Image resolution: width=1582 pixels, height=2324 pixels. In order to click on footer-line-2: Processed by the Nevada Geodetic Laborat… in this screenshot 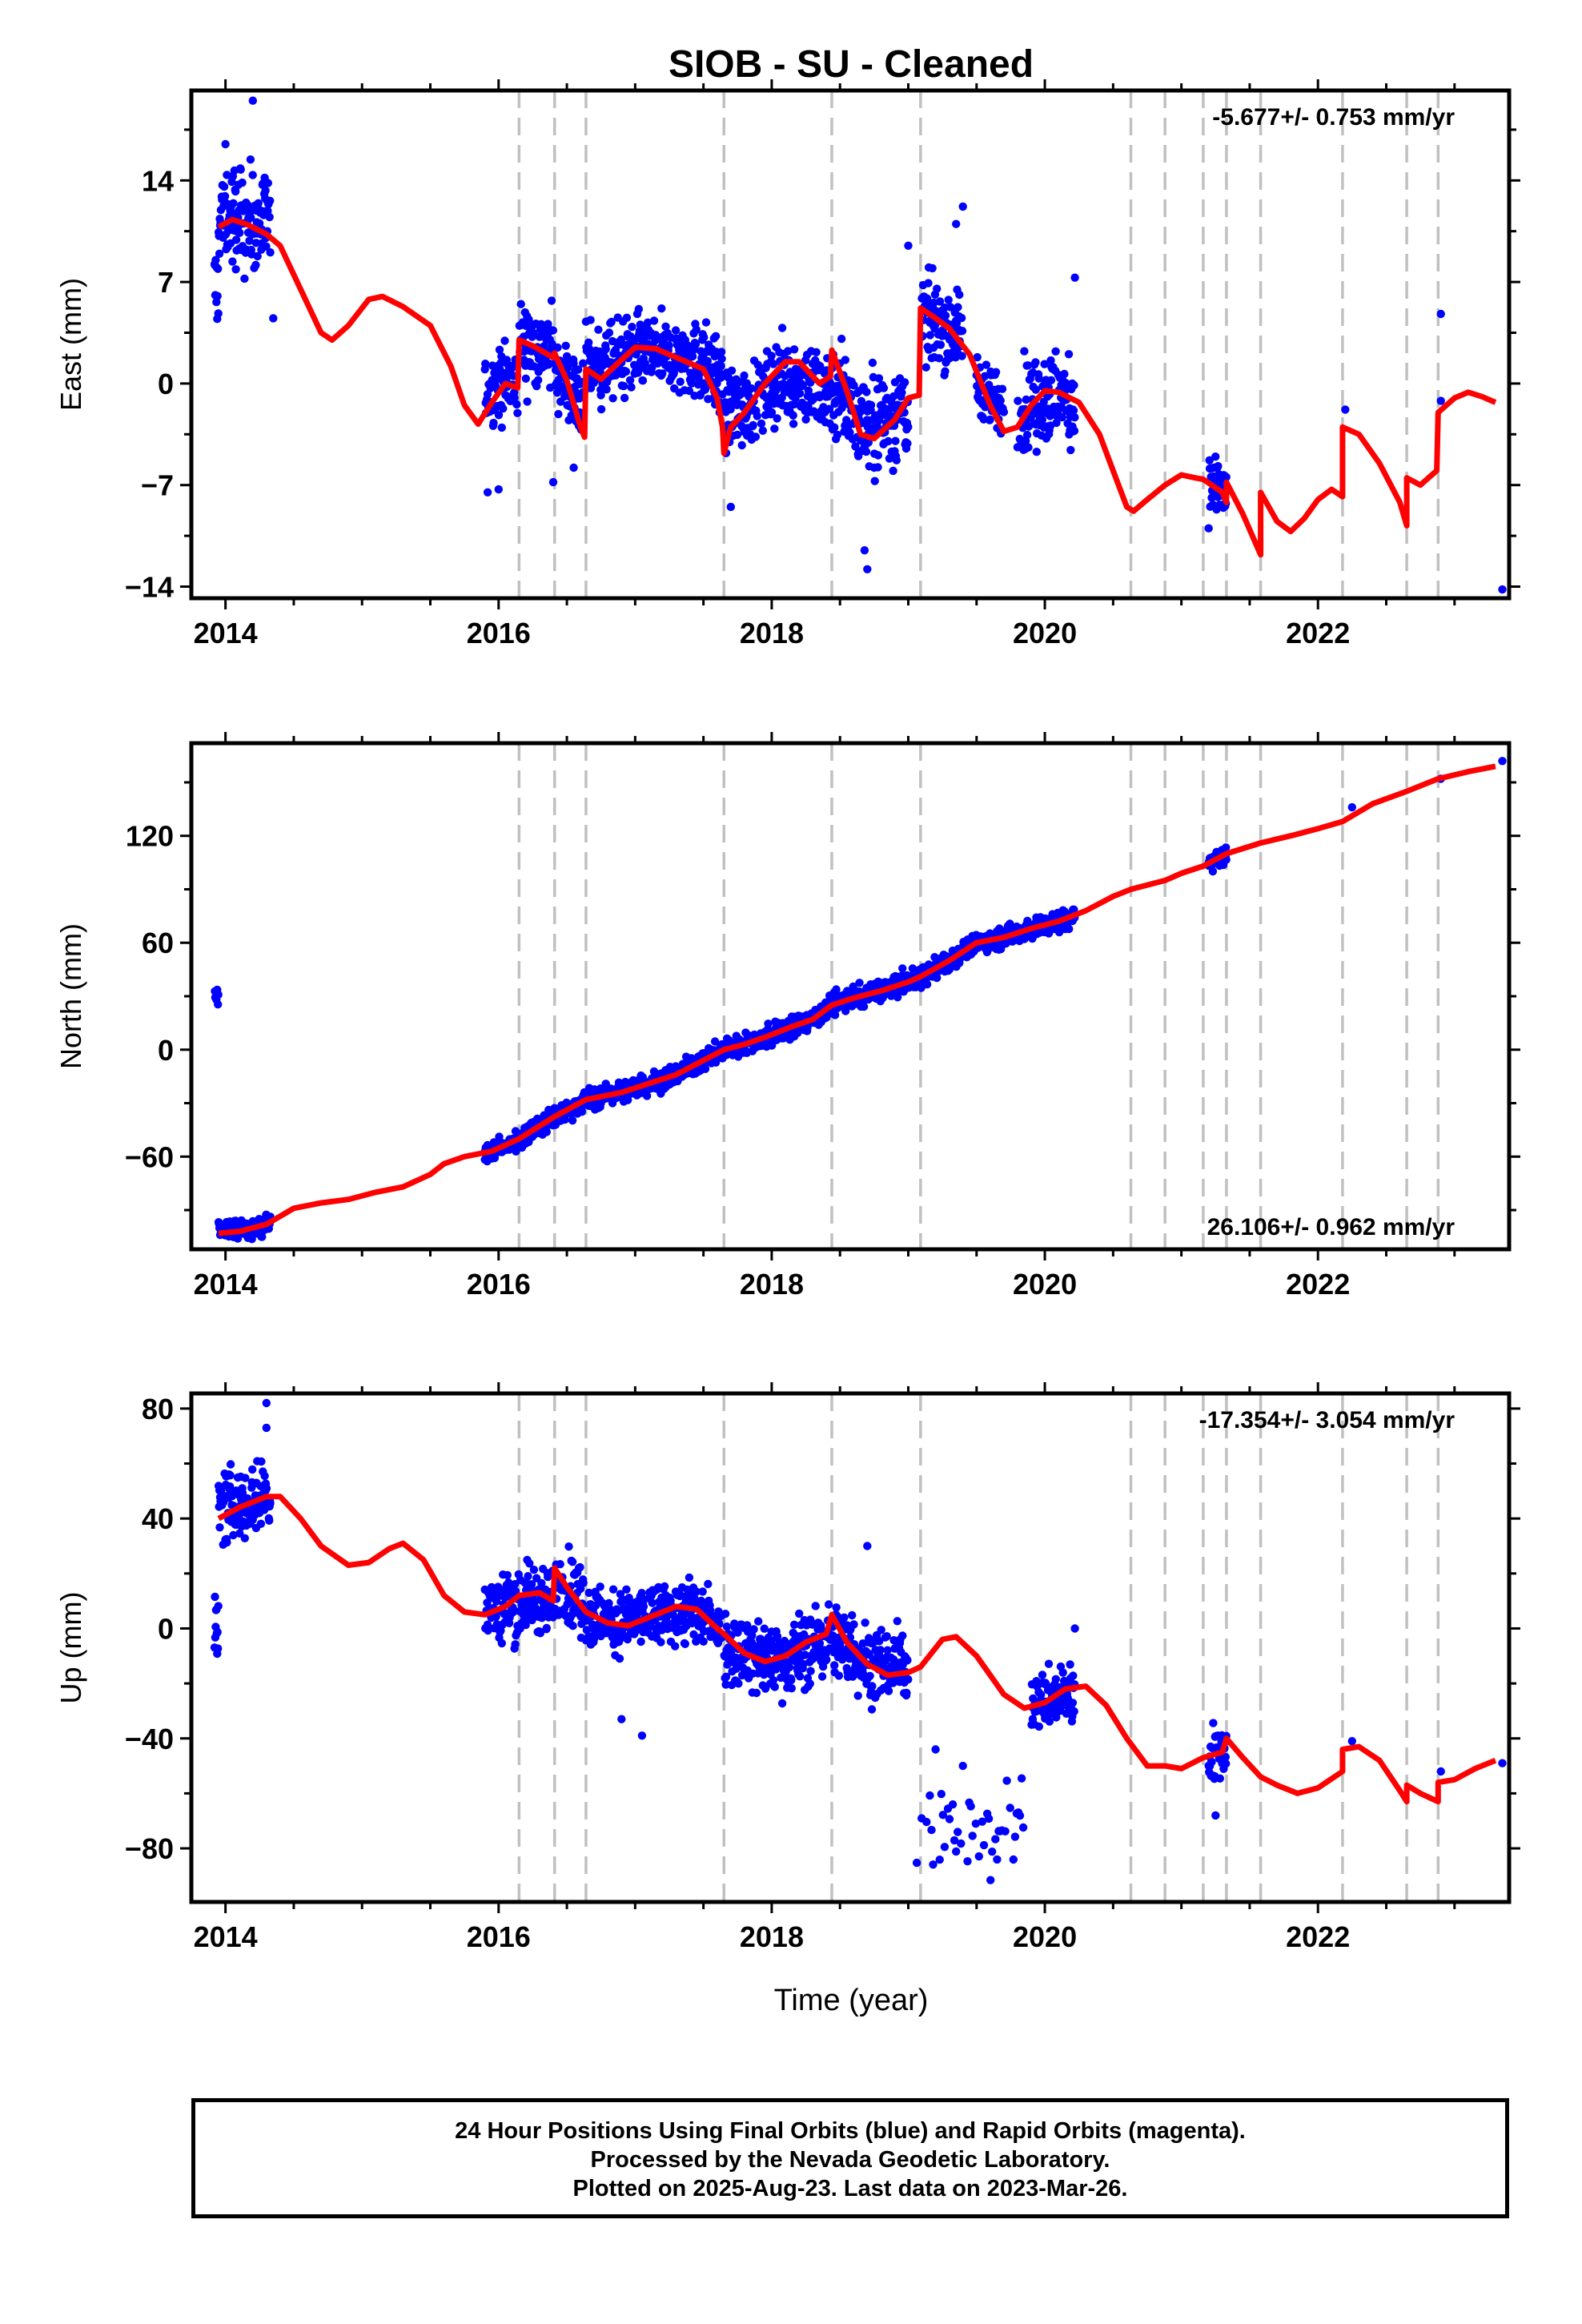, I will do `click(850, 2160)`.